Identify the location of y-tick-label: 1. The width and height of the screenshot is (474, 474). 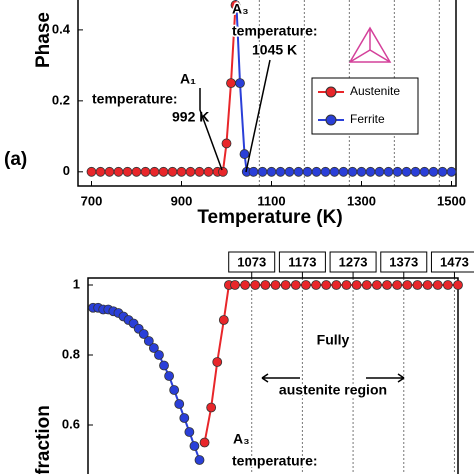
(76, 283).